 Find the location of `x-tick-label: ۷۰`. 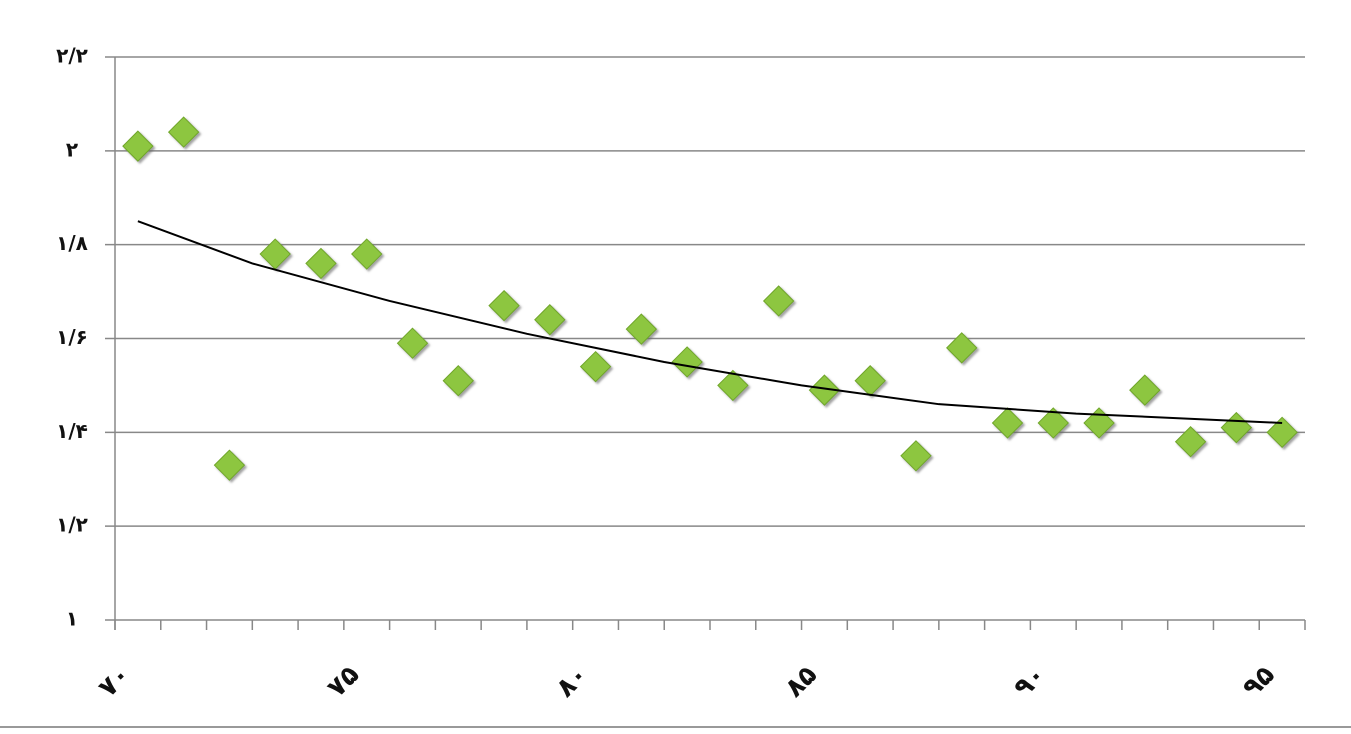

x-tick-label: ۷۰ is located at coordinates (115, 682).